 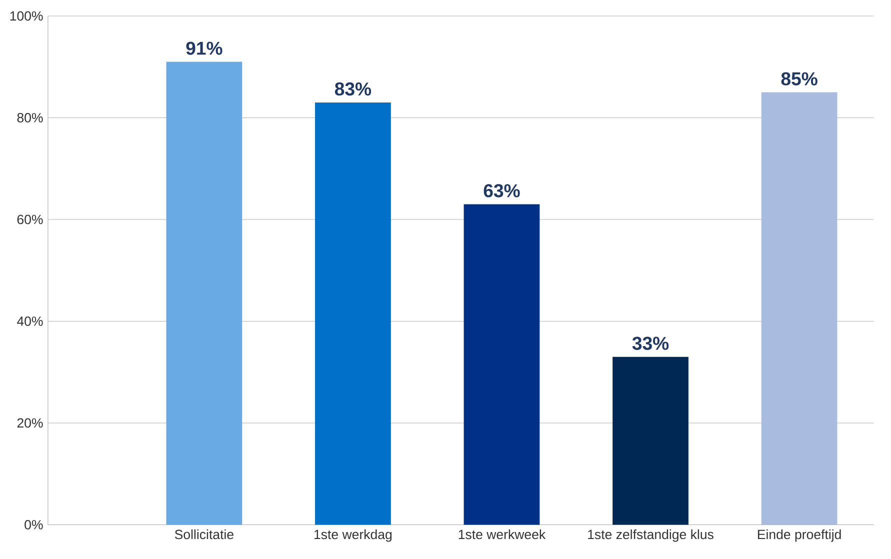 I want to click on y-tick-label: 80%, so click(x=30, y=117).